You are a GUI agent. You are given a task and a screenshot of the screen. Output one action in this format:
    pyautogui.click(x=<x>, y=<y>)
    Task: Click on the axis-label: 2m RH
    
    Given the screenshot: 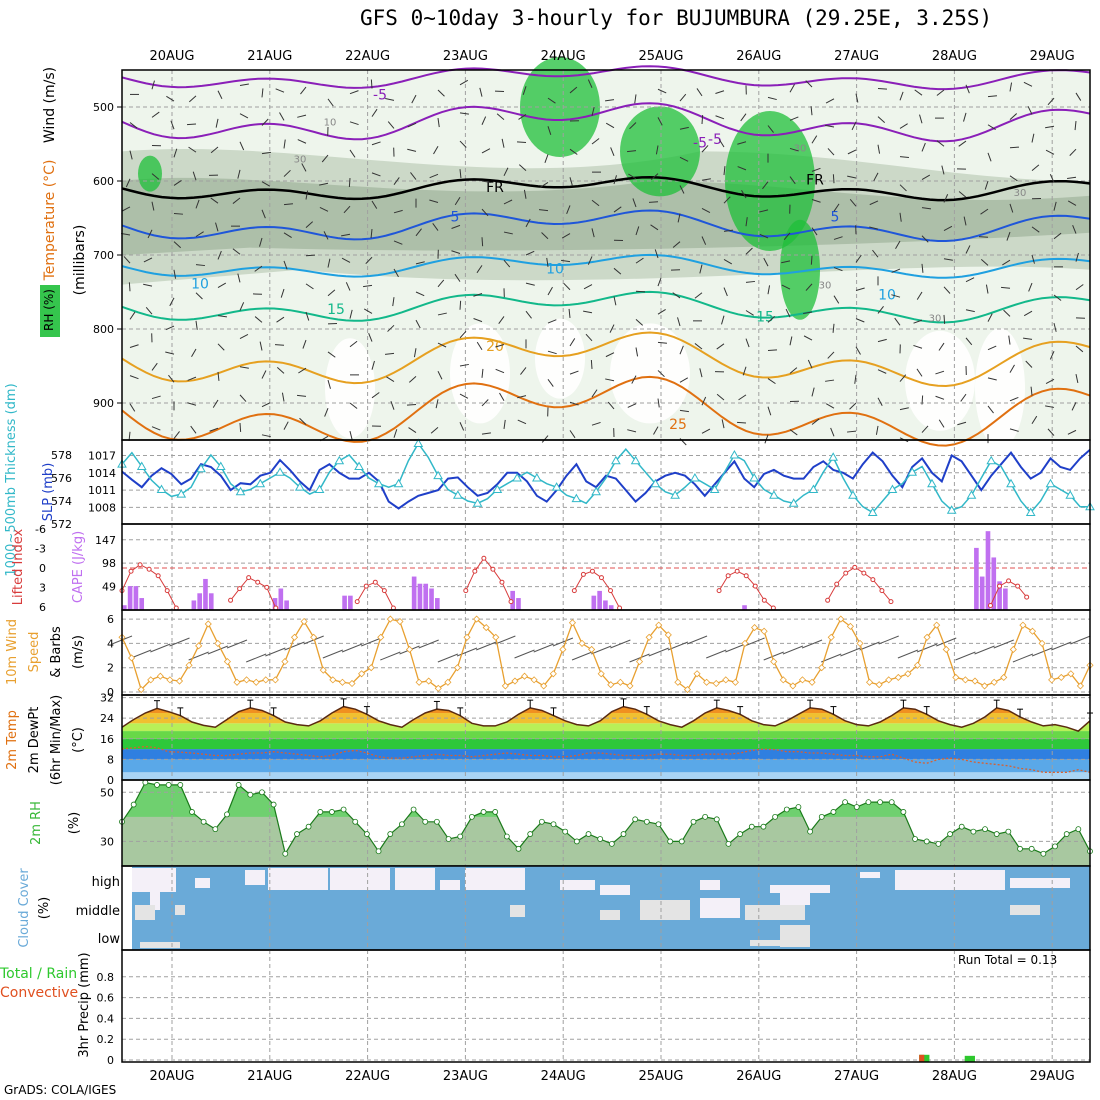 What is the action you would take?
    pyautogui.click(x=36, y=823)
    